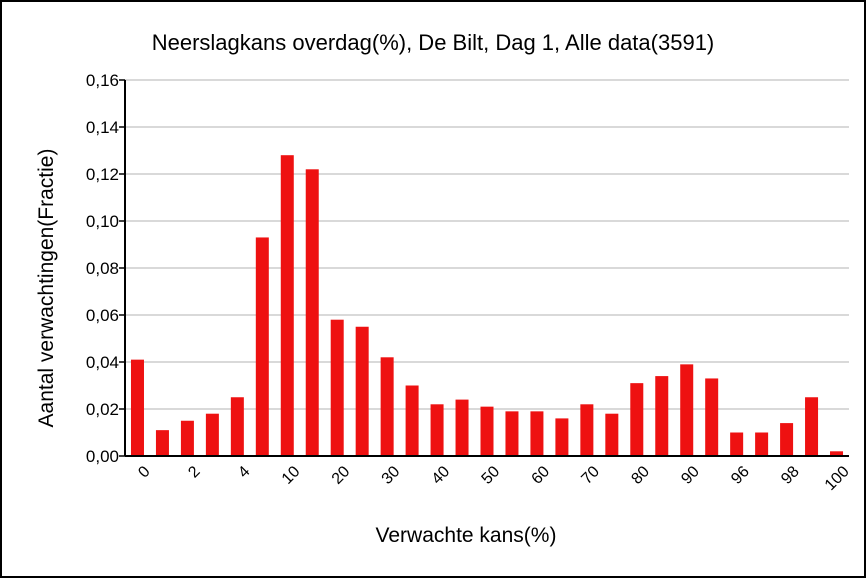 The width and height of the screenshot is (866, 578). What do you see at coordinates (690, 475) in the screenshot?
I see `x-tick-label: 90` at bounding box center [690, 475].